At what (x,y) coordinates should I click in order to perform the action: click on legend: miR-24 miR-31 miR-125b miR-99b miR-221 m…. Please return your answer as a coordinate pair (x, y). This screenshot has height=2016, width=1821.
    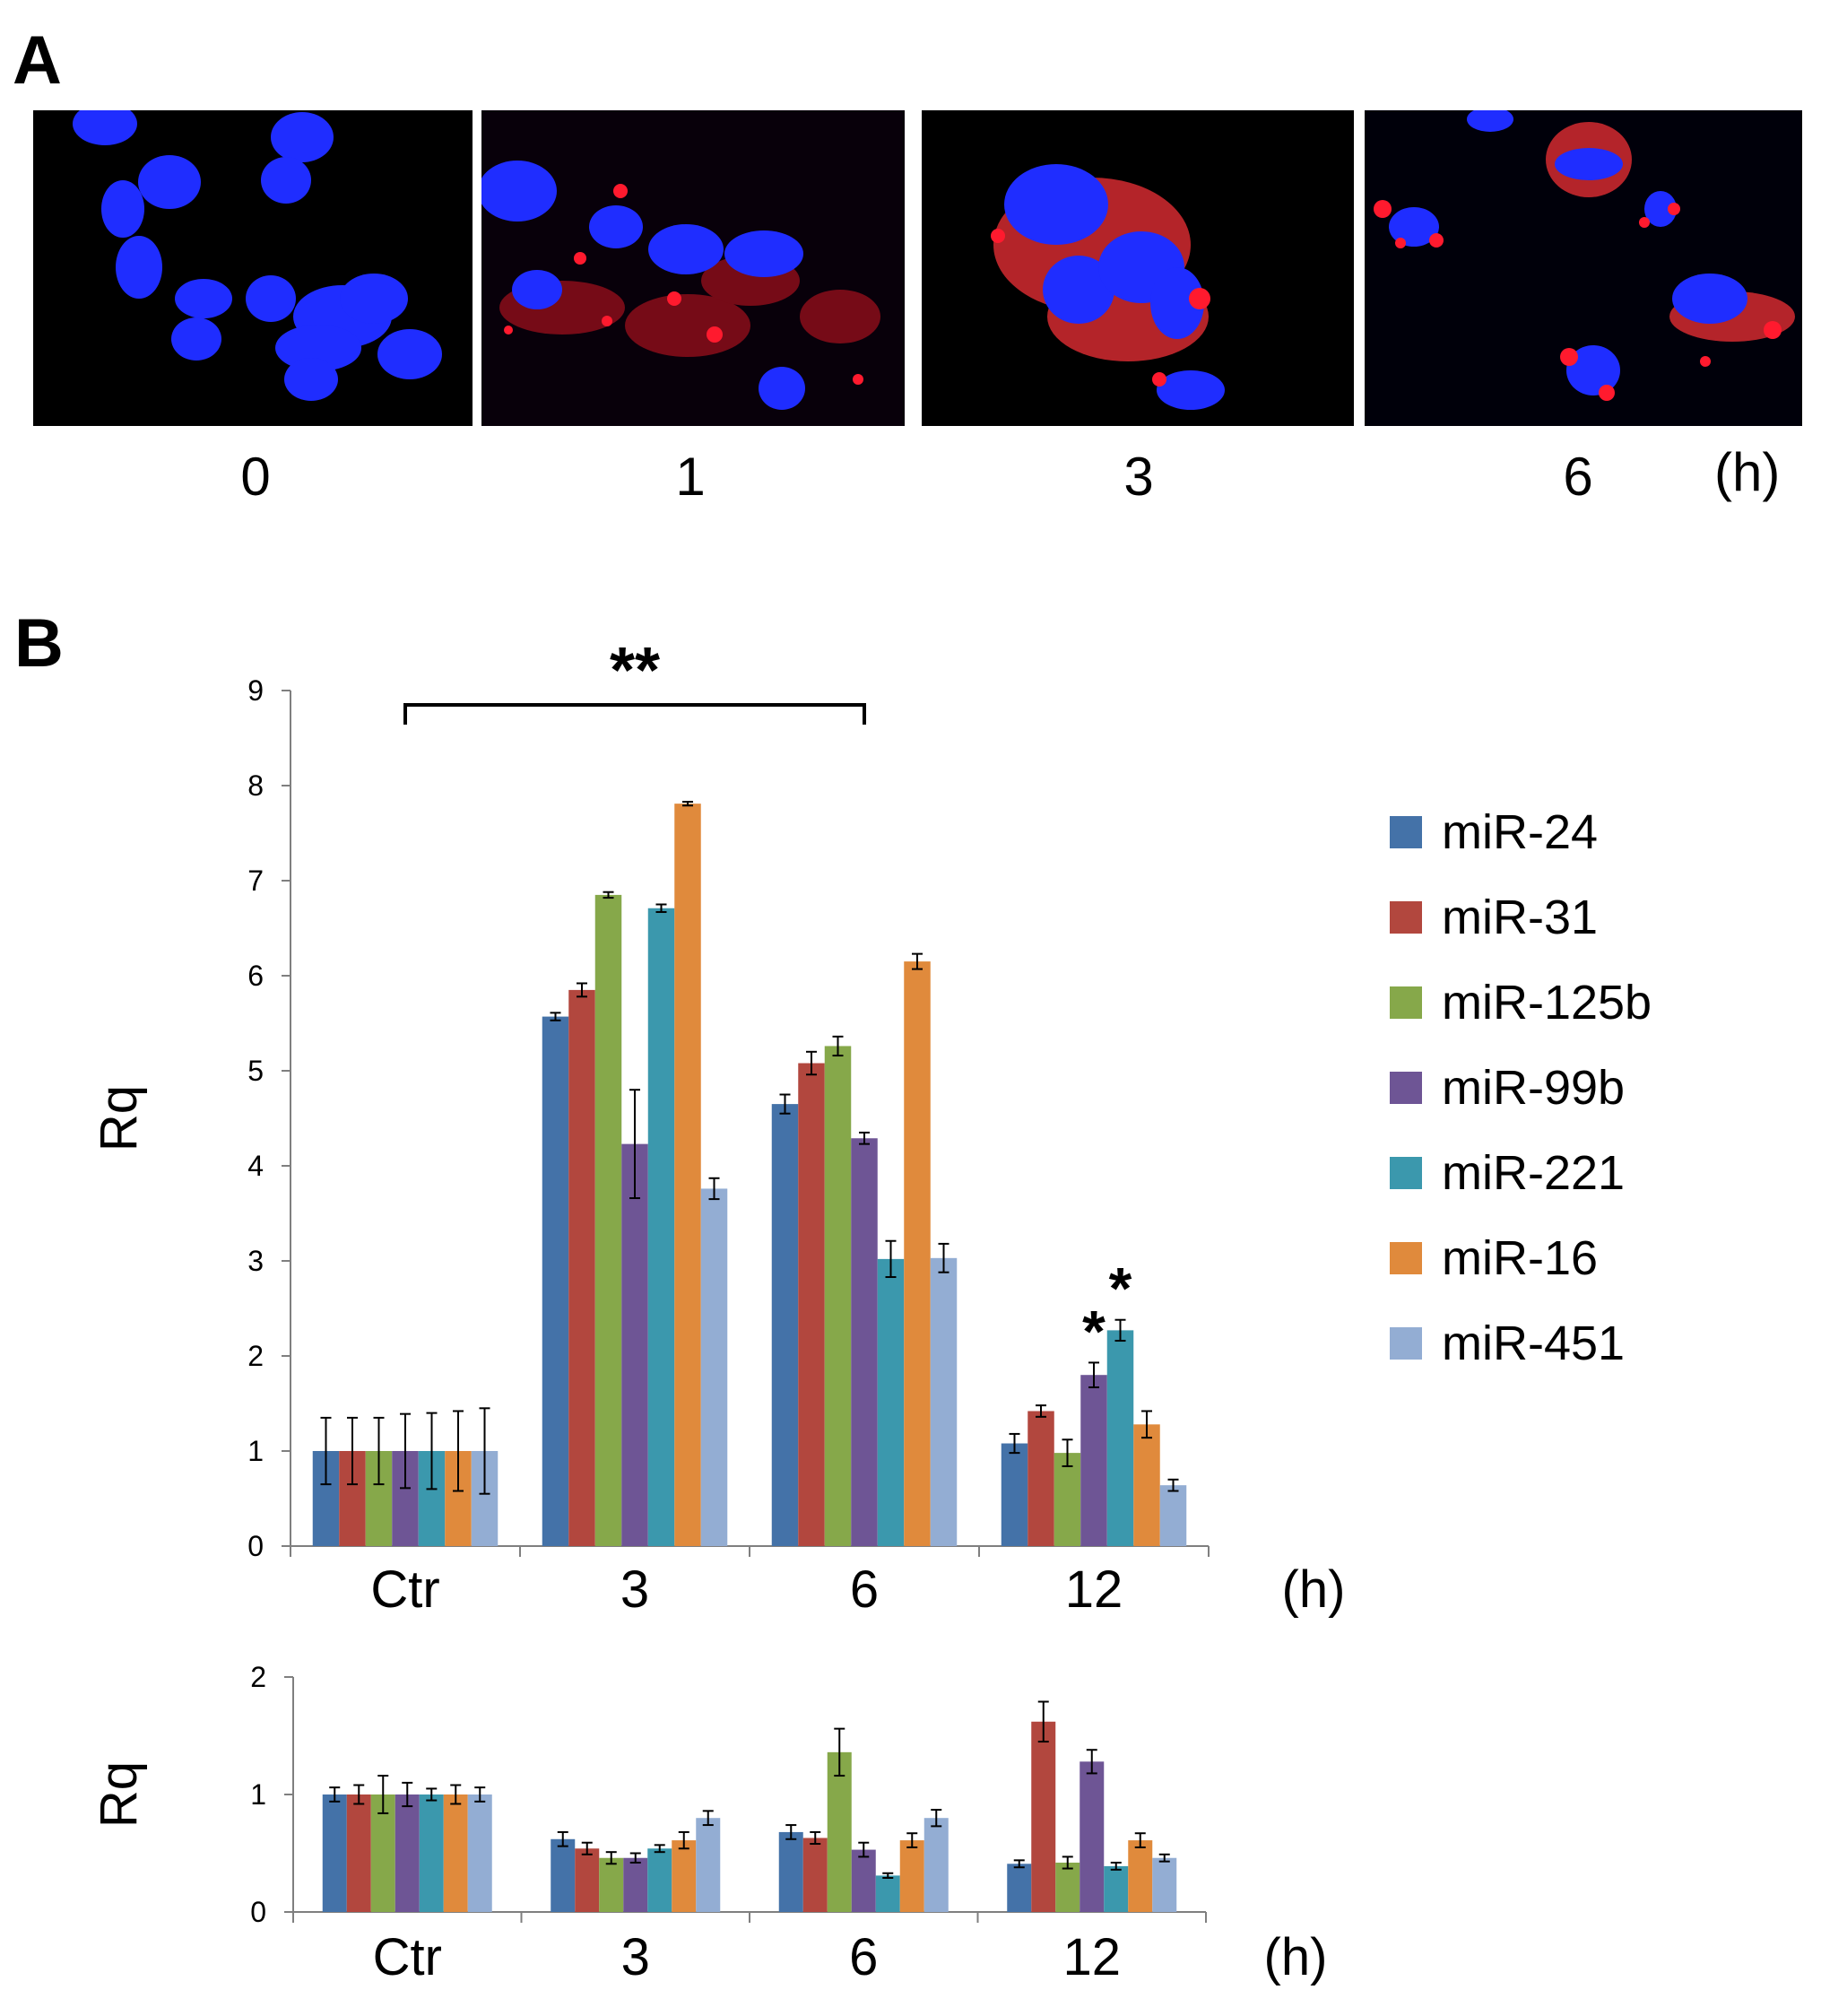
    Looking at the image, I should click on (1521, 1087).